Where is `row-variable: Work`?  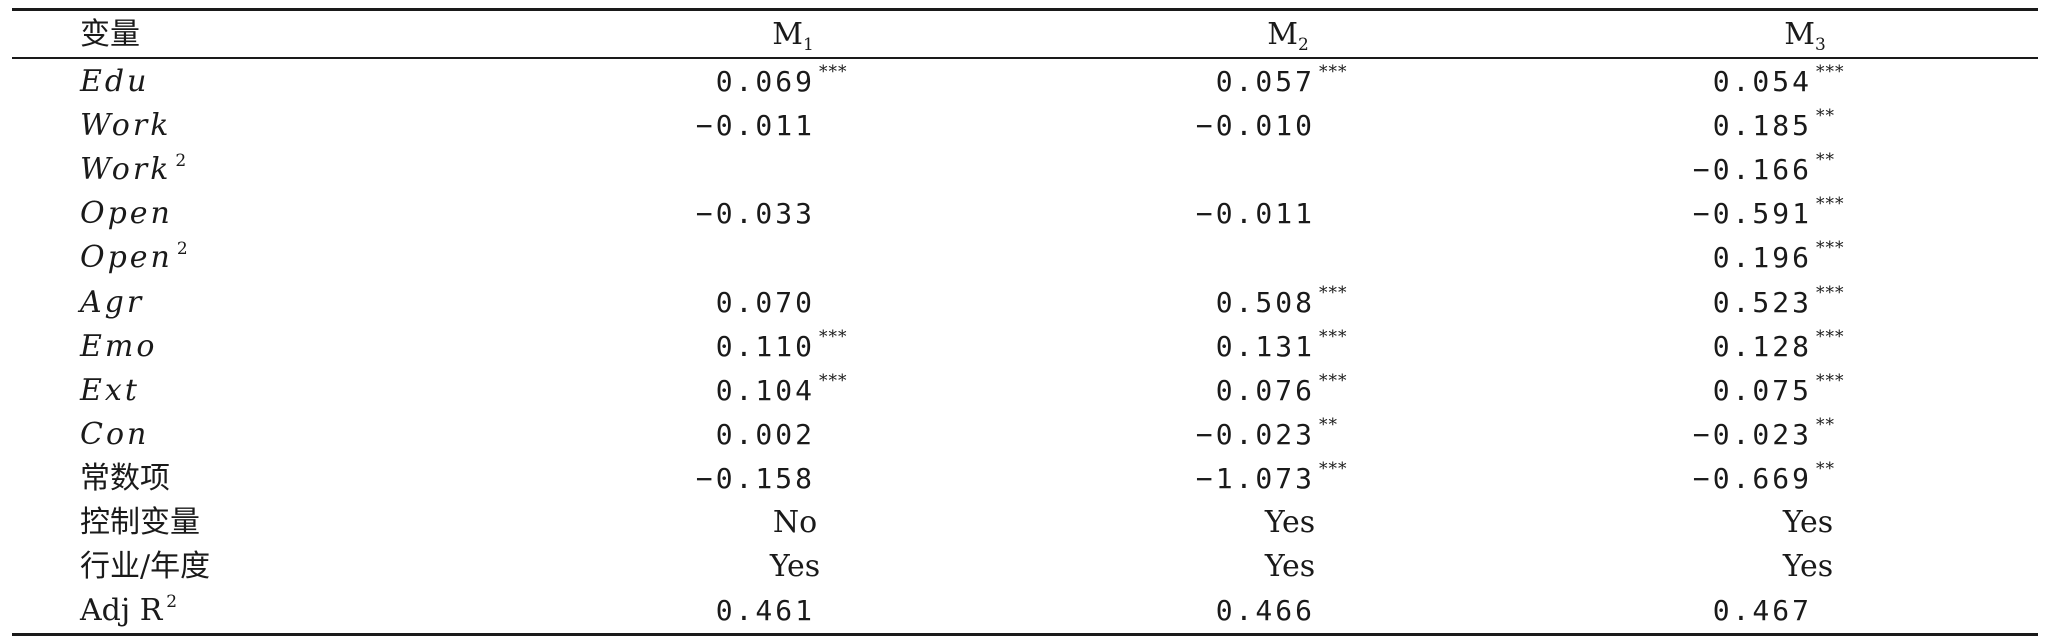
row-variable: Work is located at coordinates (125, 126).